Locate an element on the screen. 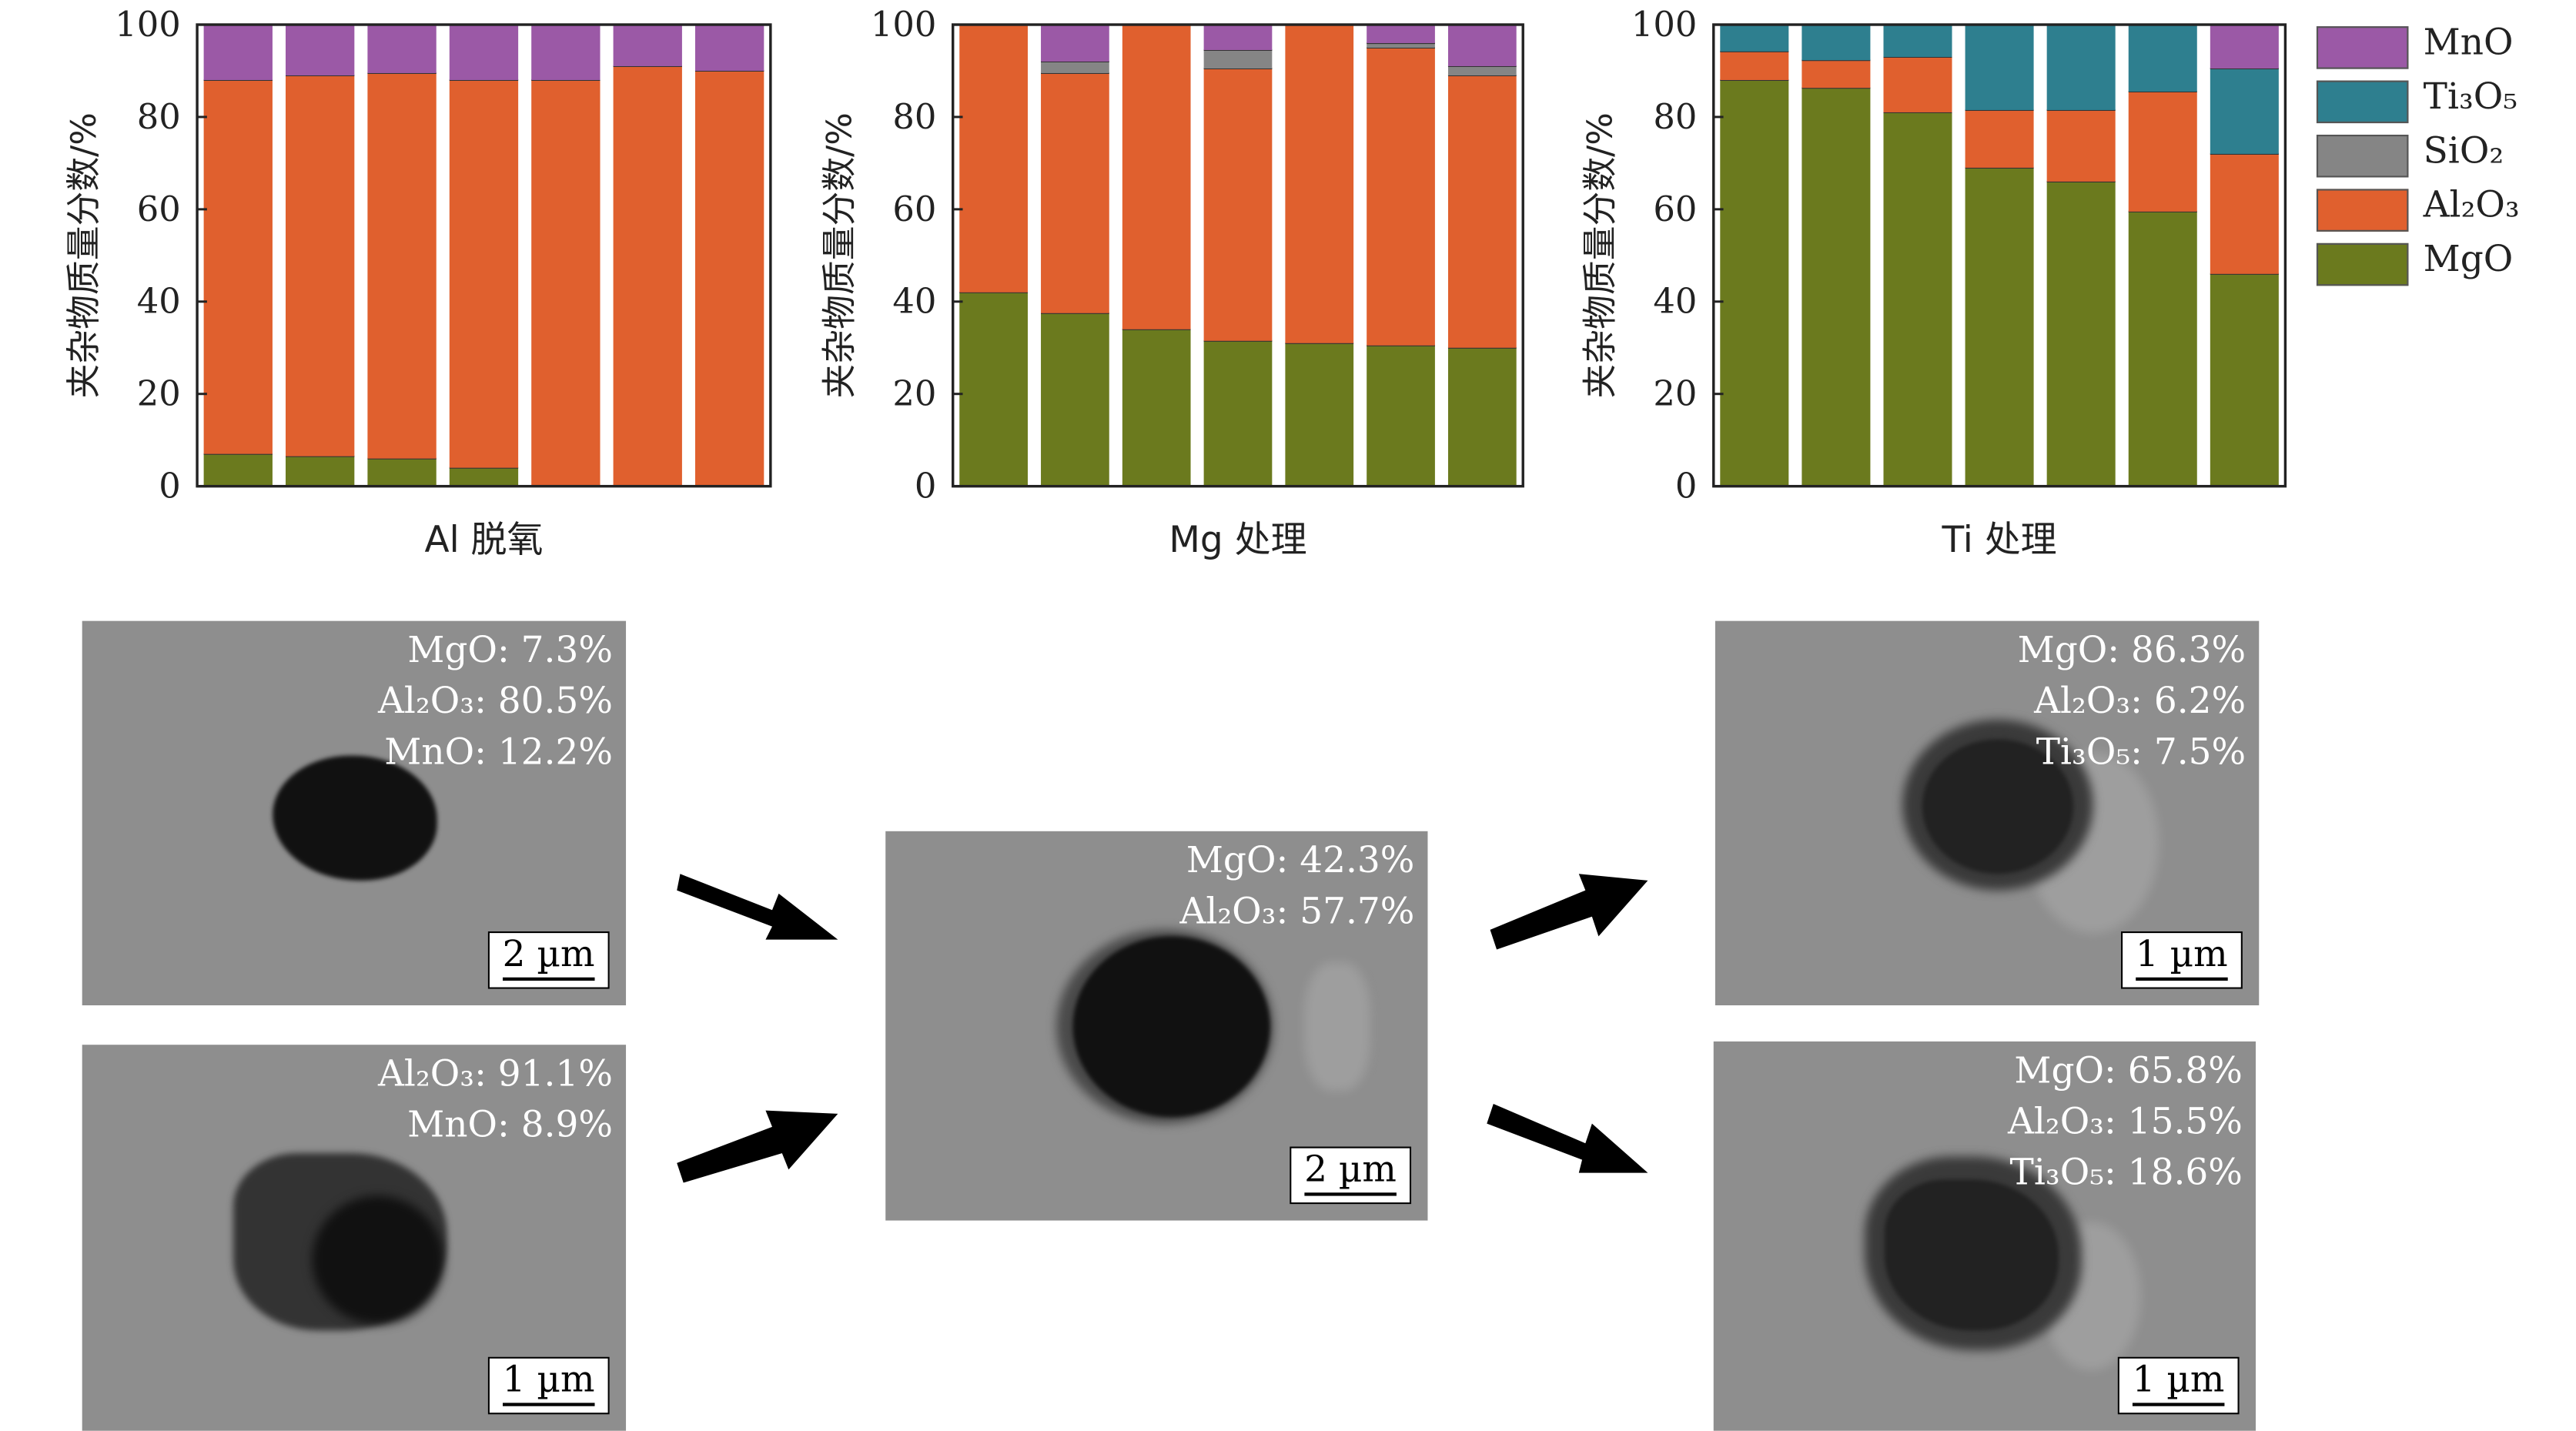 The image size is (2576, 1431). scale-bar-label: 1 µm is located at coordinates (548, 1380).